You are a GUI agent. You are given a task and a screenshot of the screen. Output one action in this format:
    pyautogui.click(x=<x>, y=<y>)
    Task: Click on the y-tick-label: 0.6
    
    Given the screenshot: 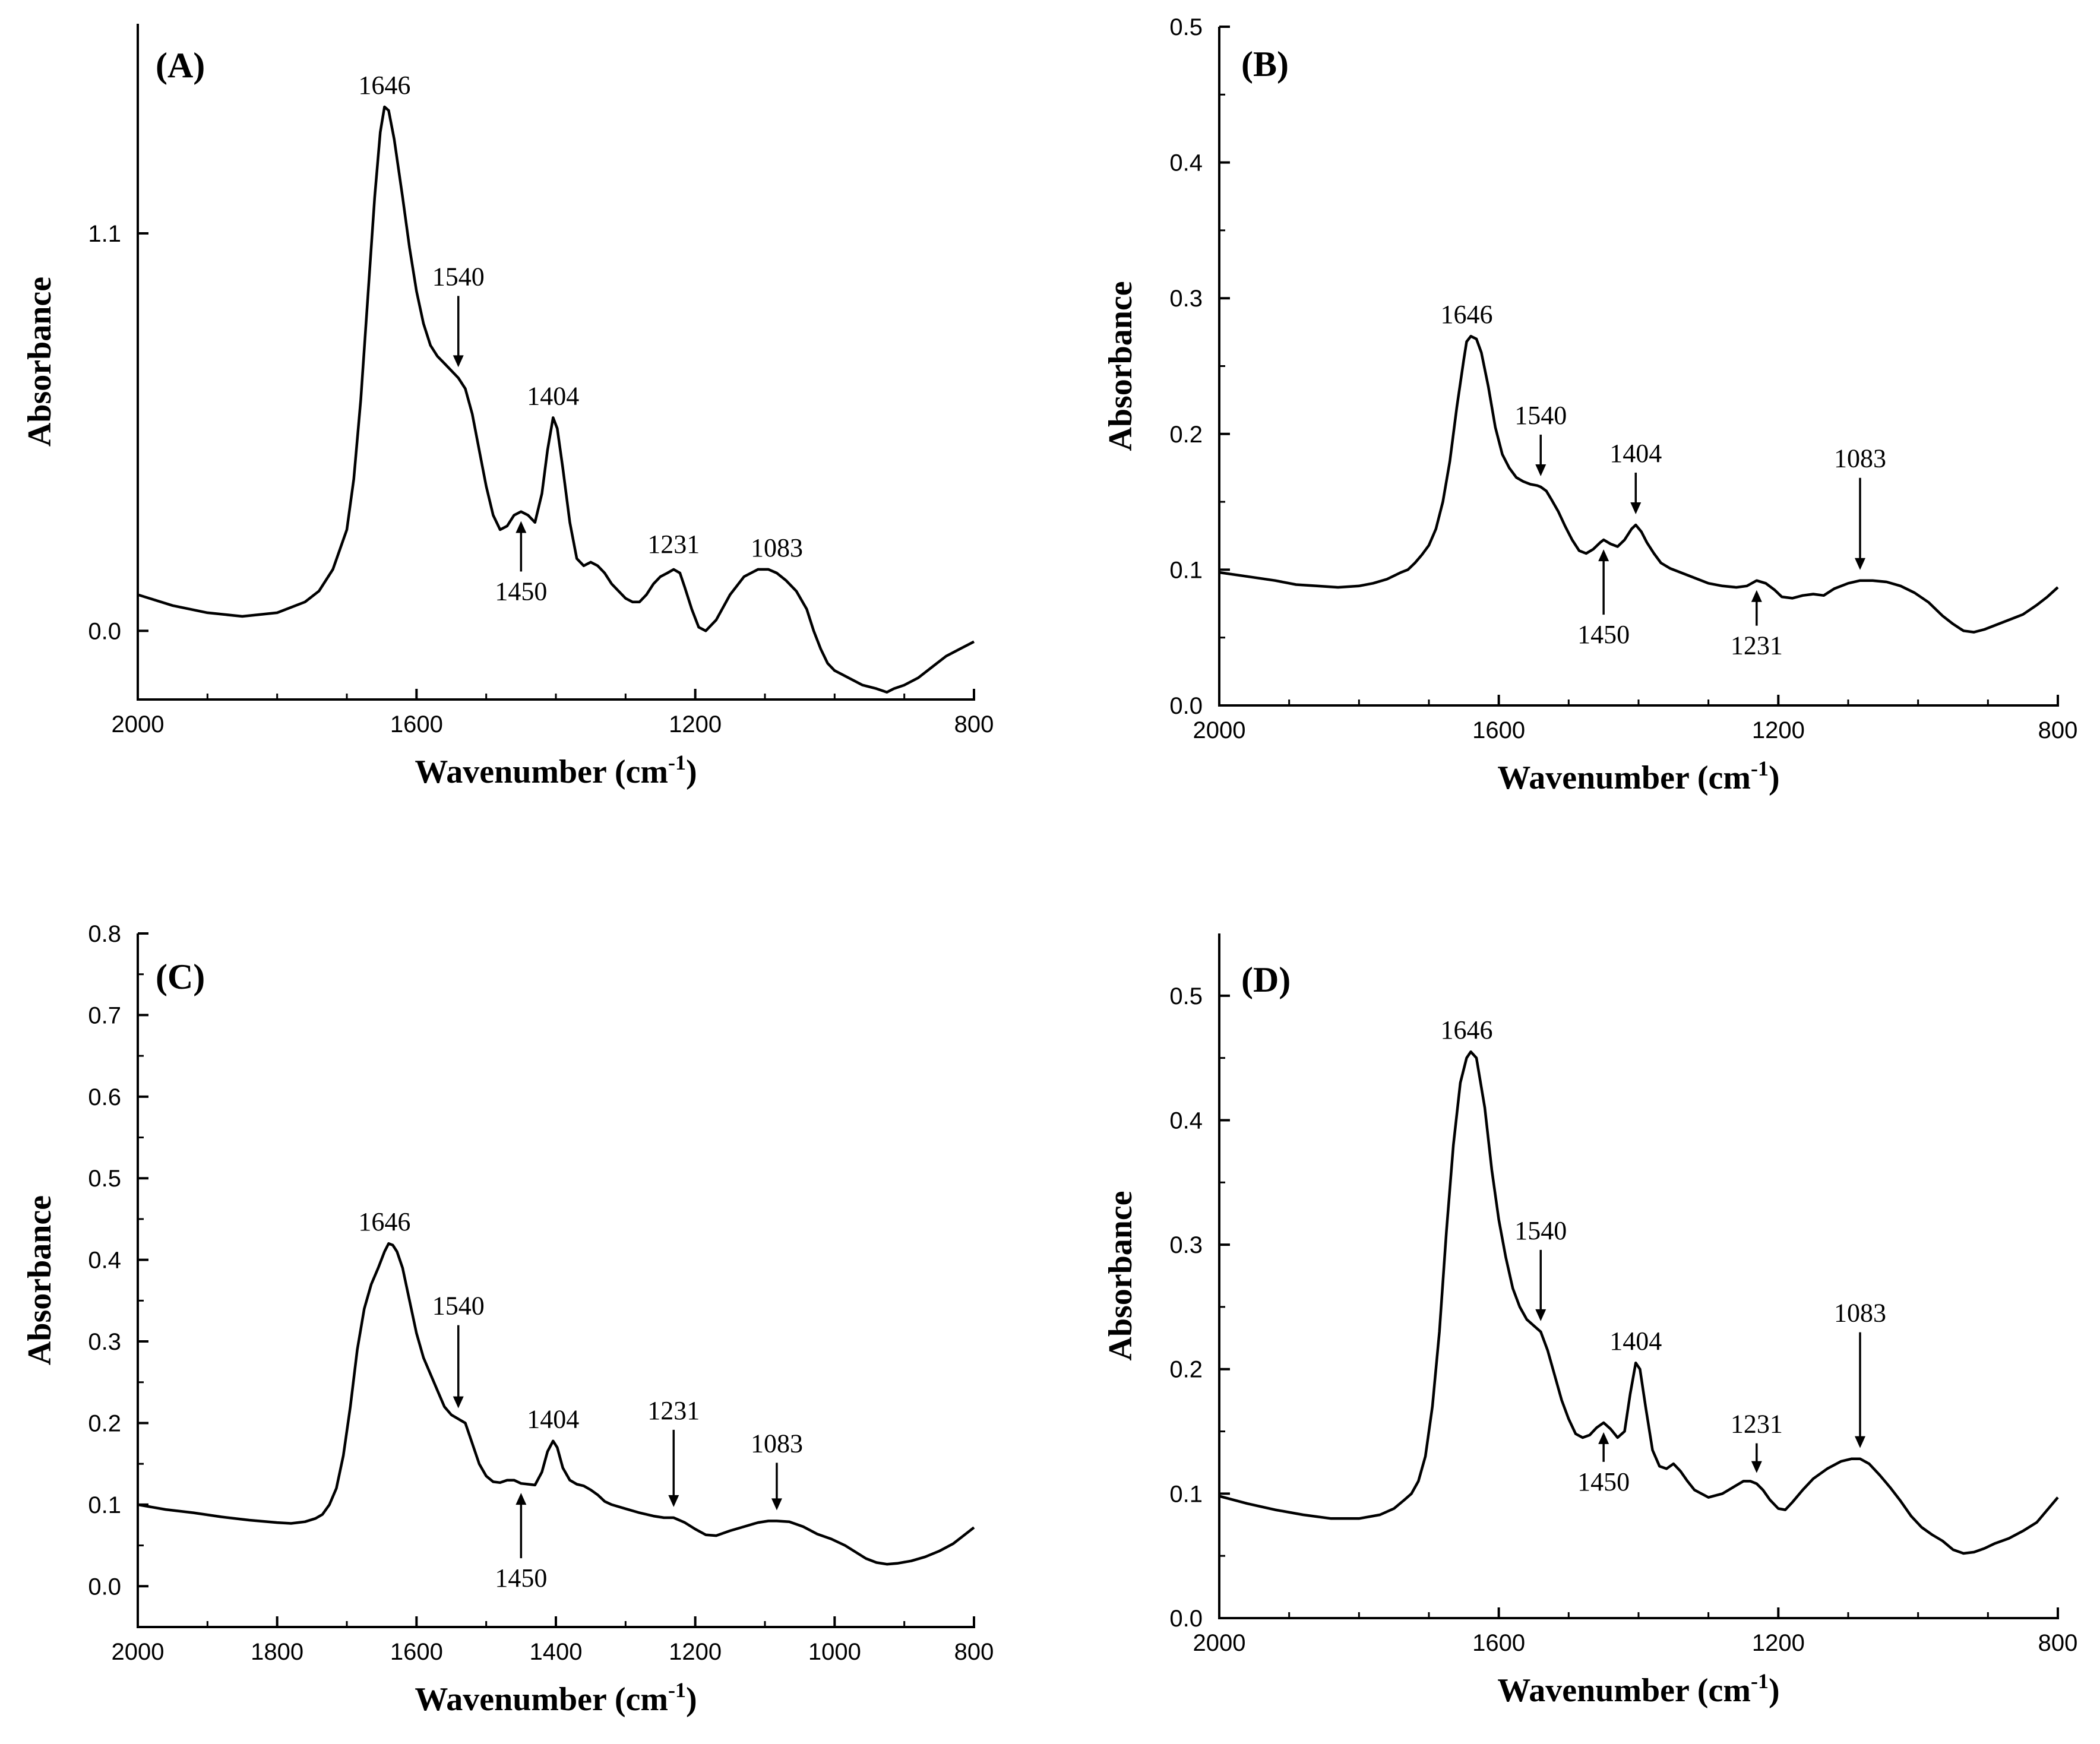 What is the action you would take?
    pyautogui.click(x=104, y=1097)
    